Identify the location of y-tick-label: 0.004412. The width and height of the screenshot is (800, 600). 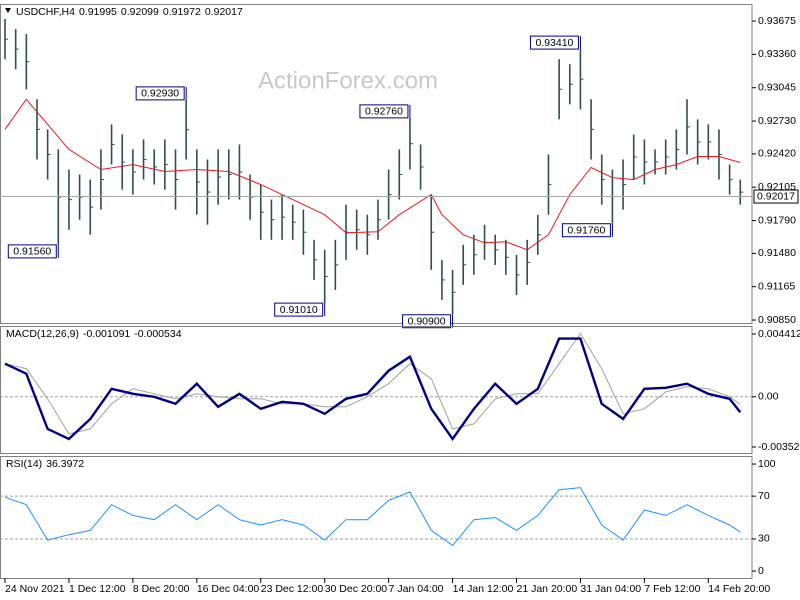
(779, 334).